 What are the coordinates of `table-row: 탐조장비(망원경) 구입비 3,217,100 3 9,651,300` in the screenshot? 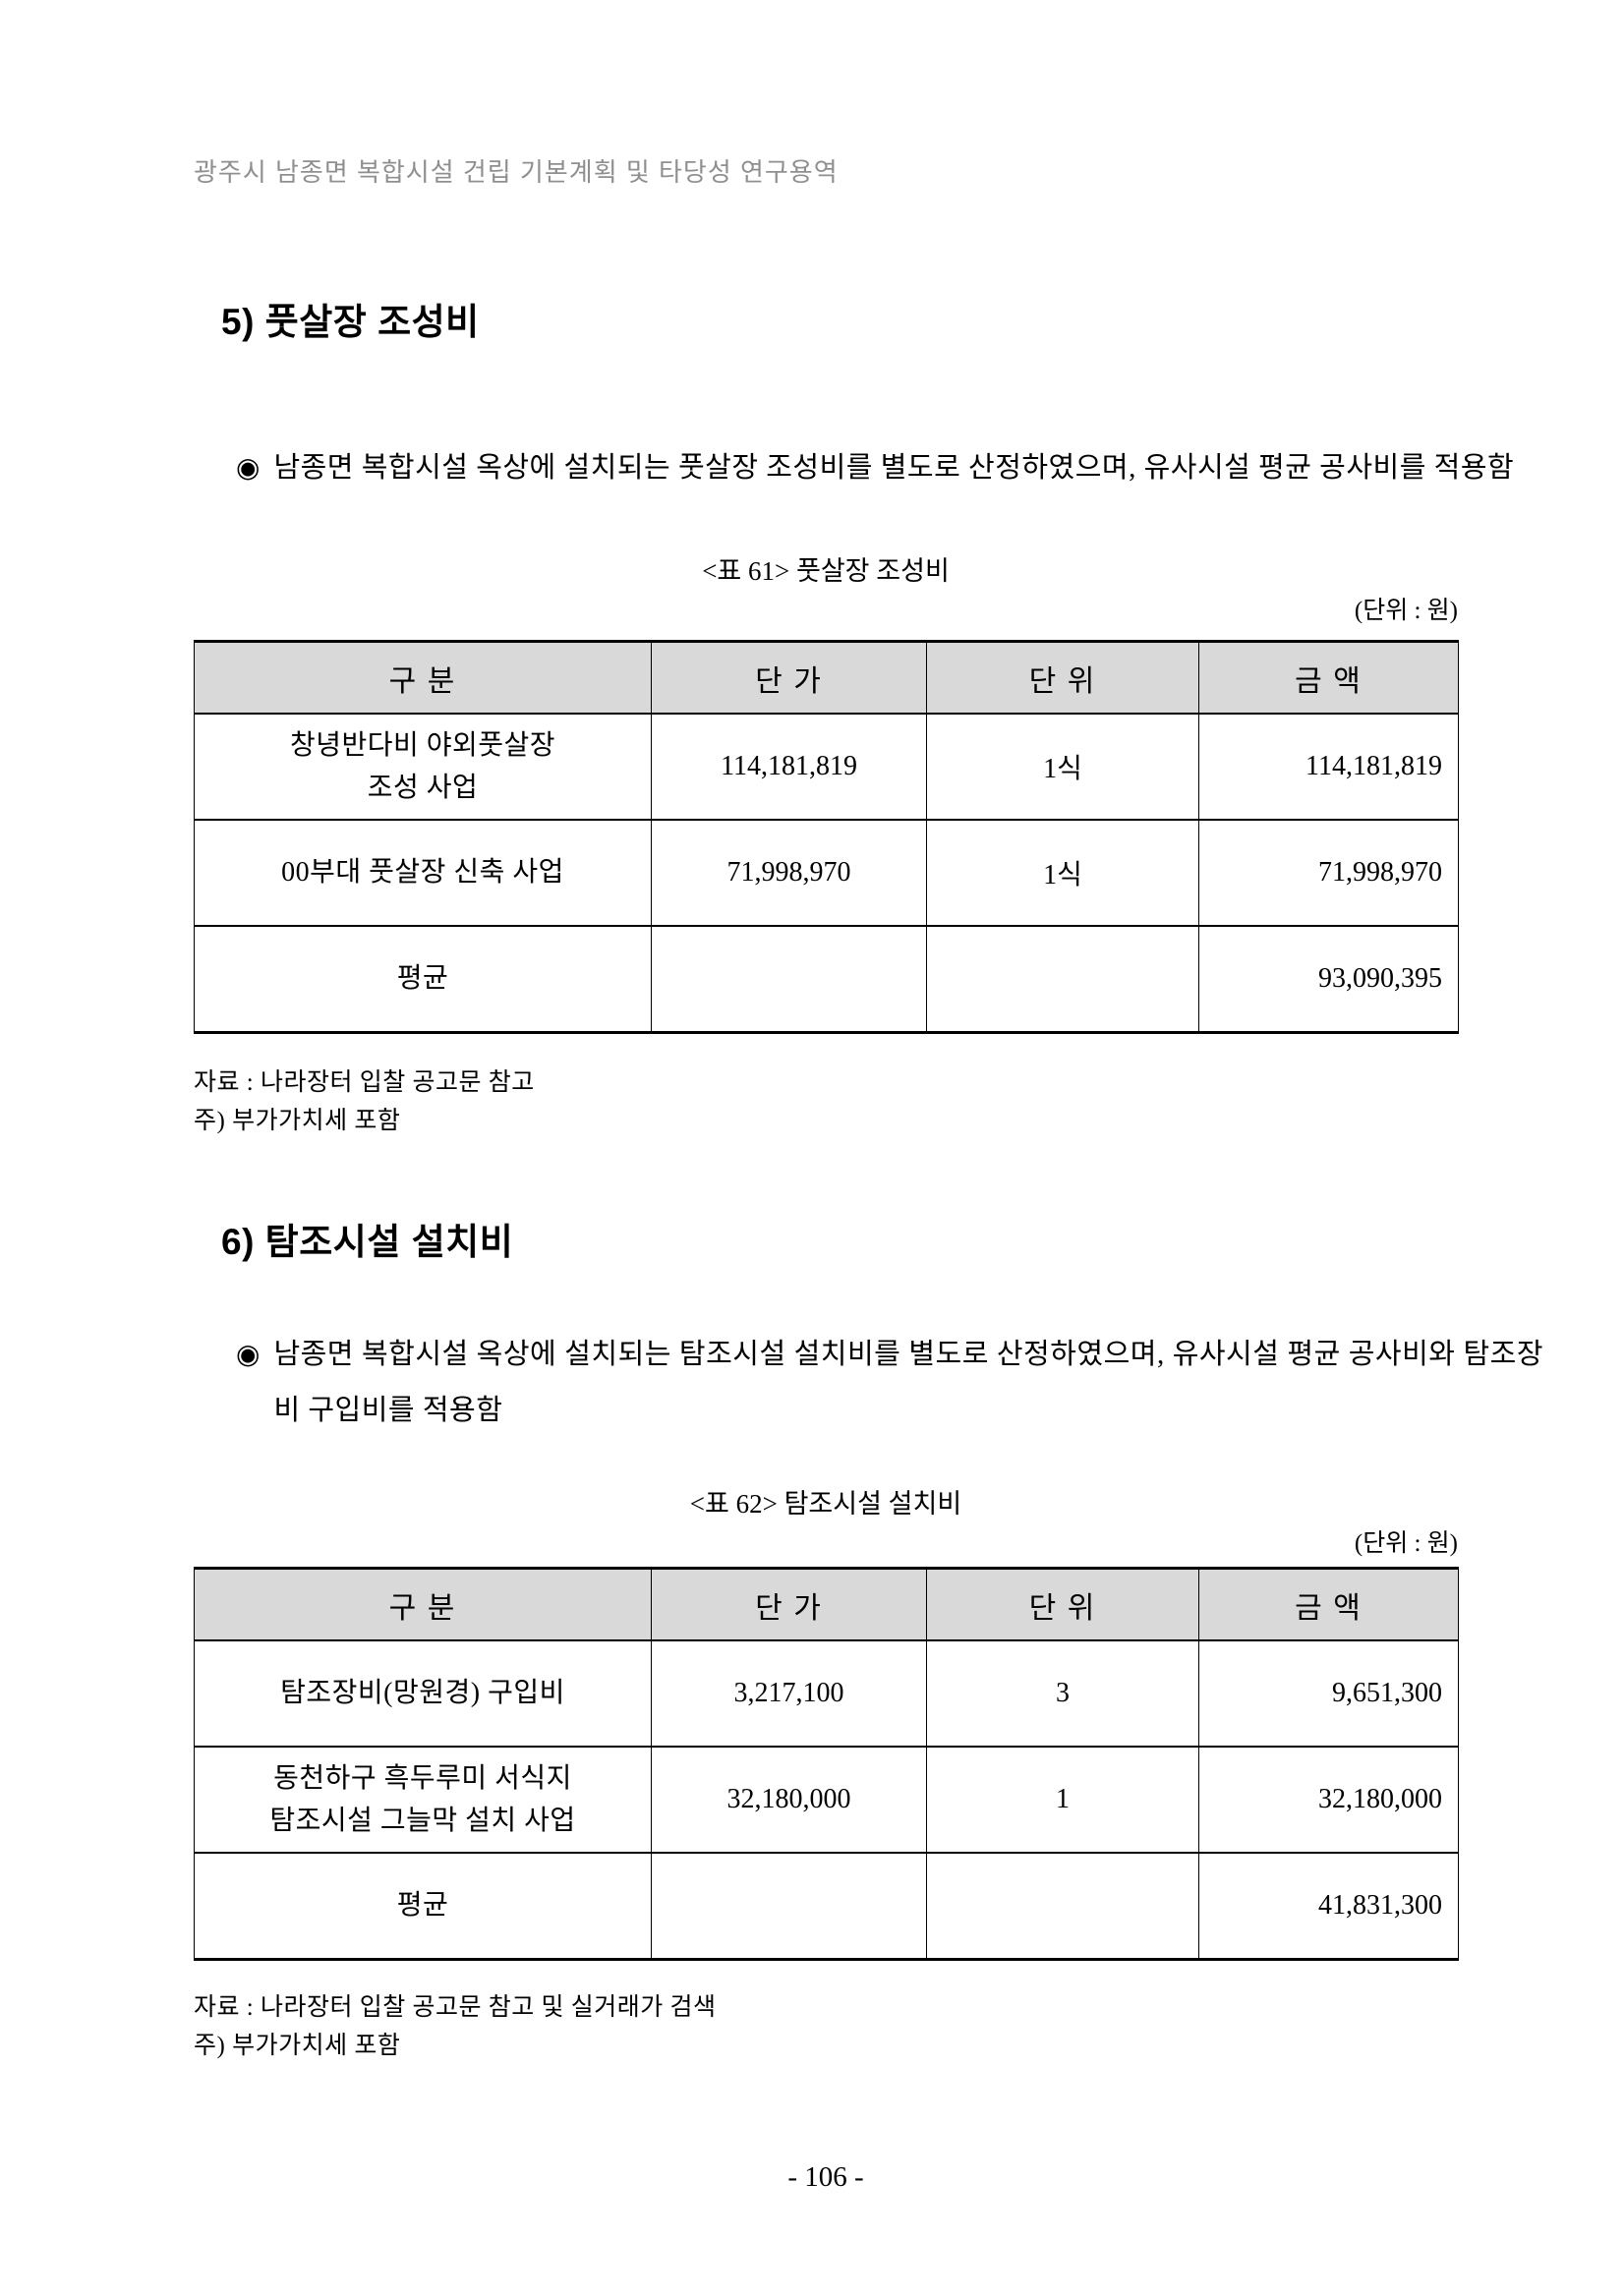 It's located at (826, 1693).